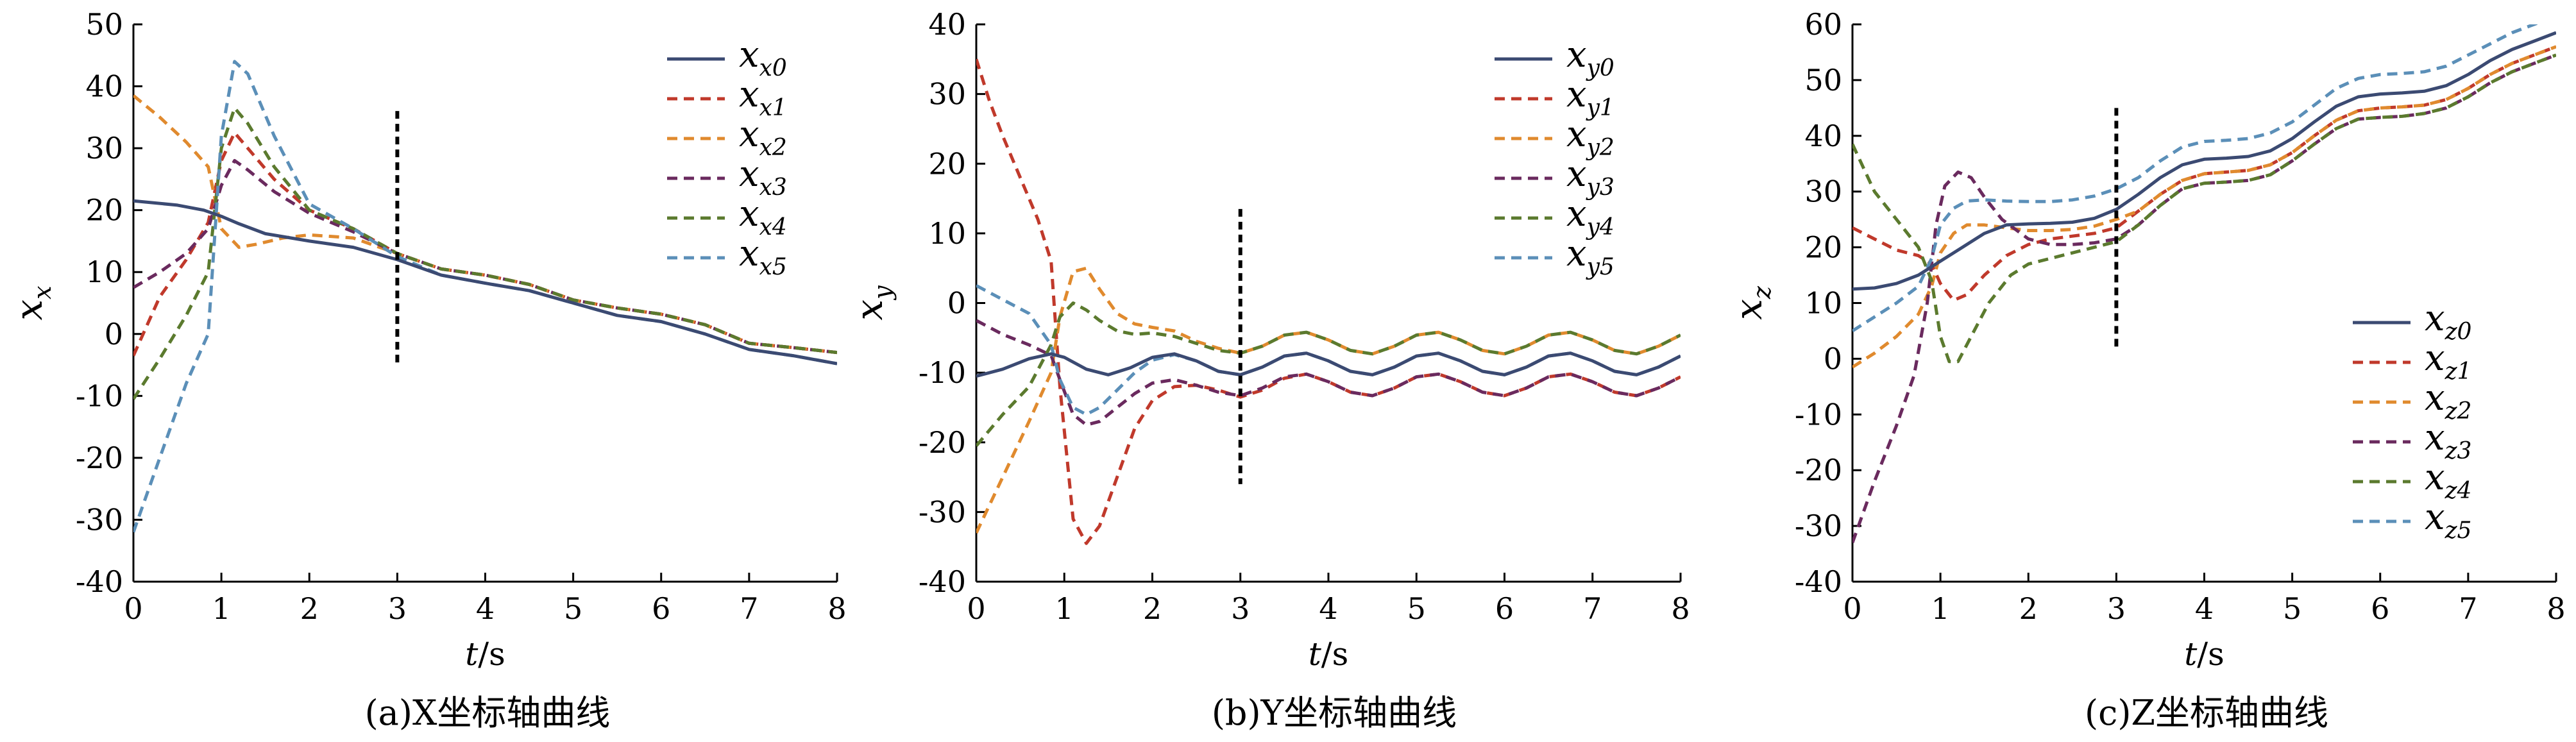  I want to click on series-line-x-y5, so click(1328, 350).